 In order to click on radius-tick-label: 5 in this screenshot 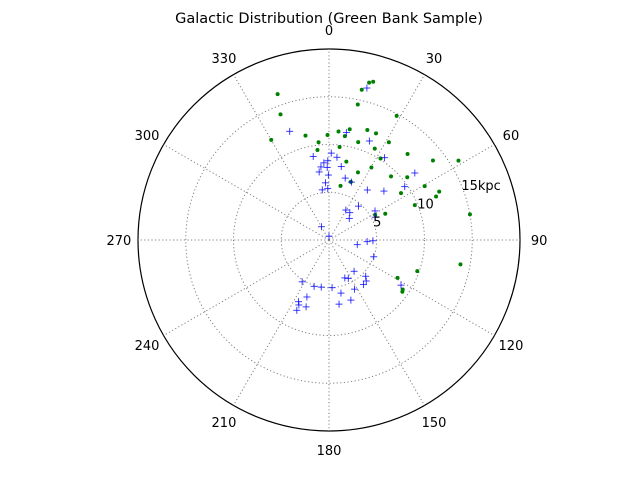, I will do `click(377, 223)`.